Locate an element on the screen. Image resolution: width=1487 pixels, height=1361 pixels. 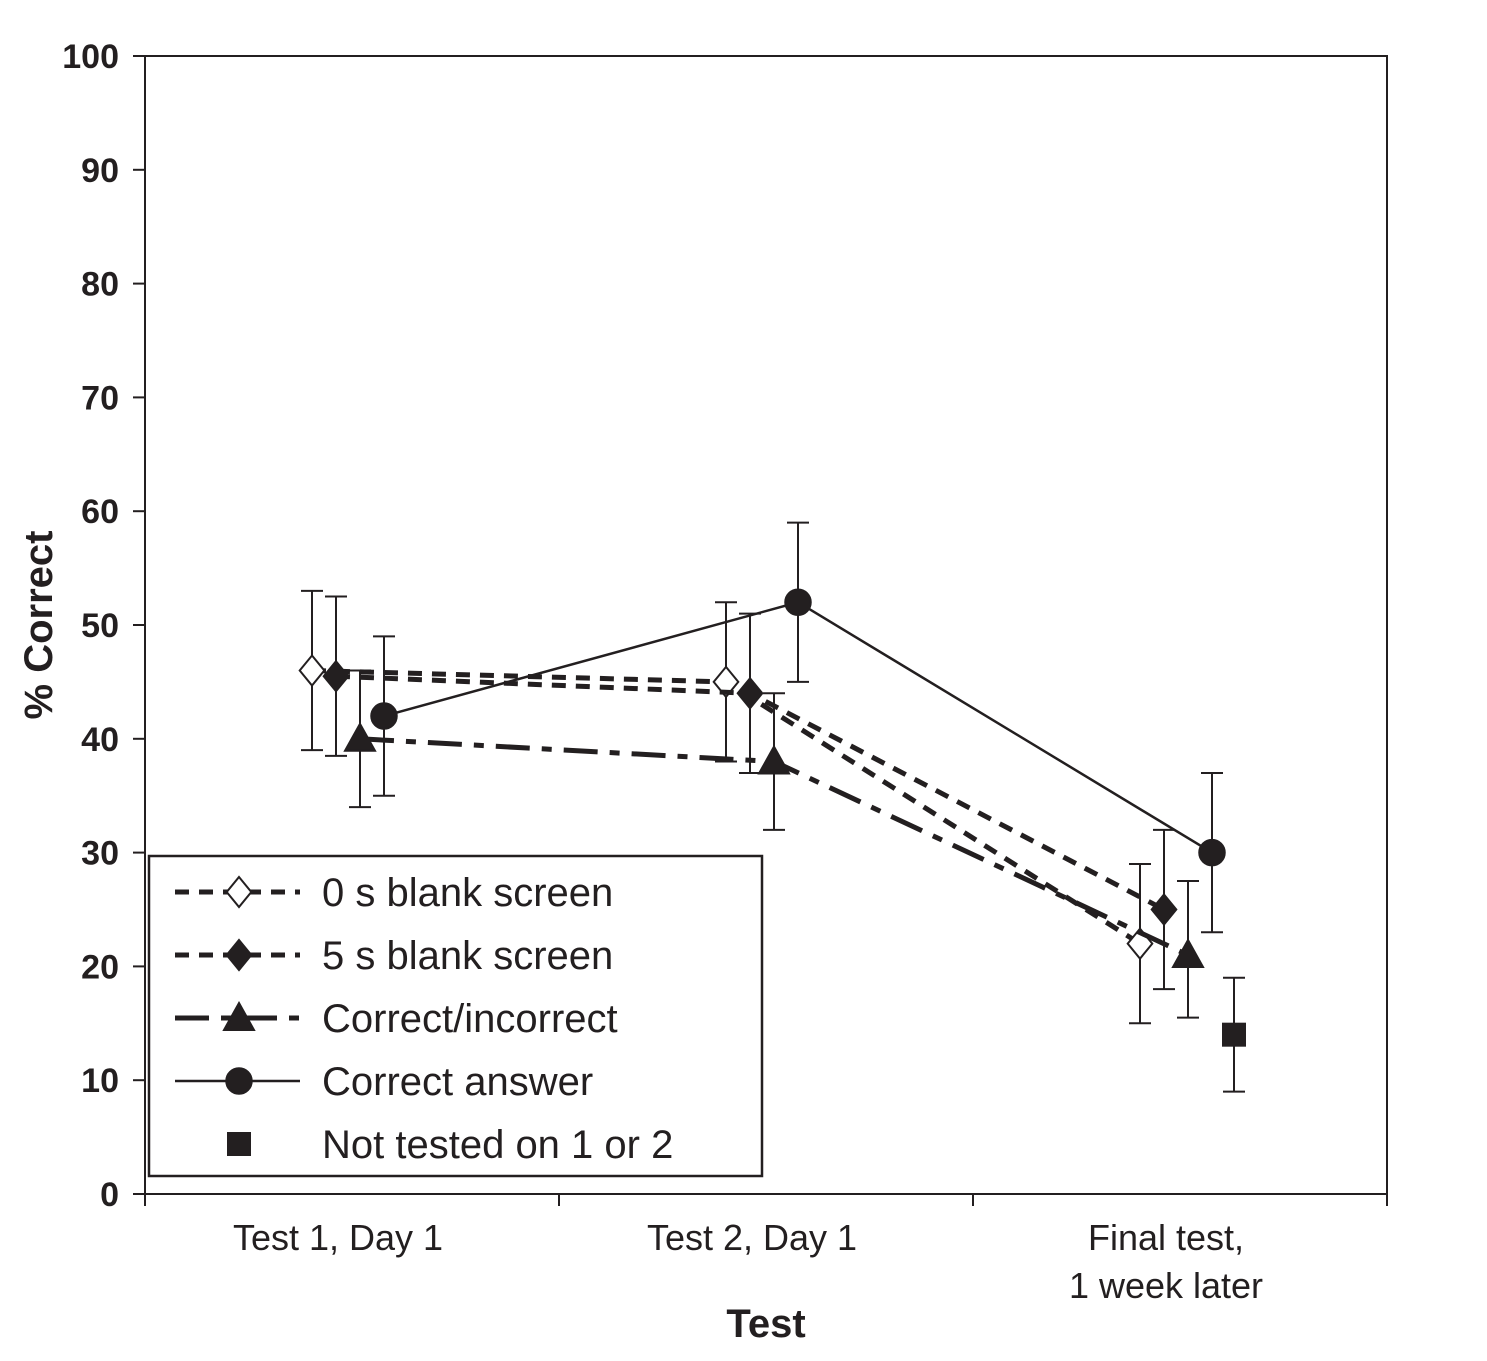
y-axis-title: % Correct is located at coordinates (39, 625).